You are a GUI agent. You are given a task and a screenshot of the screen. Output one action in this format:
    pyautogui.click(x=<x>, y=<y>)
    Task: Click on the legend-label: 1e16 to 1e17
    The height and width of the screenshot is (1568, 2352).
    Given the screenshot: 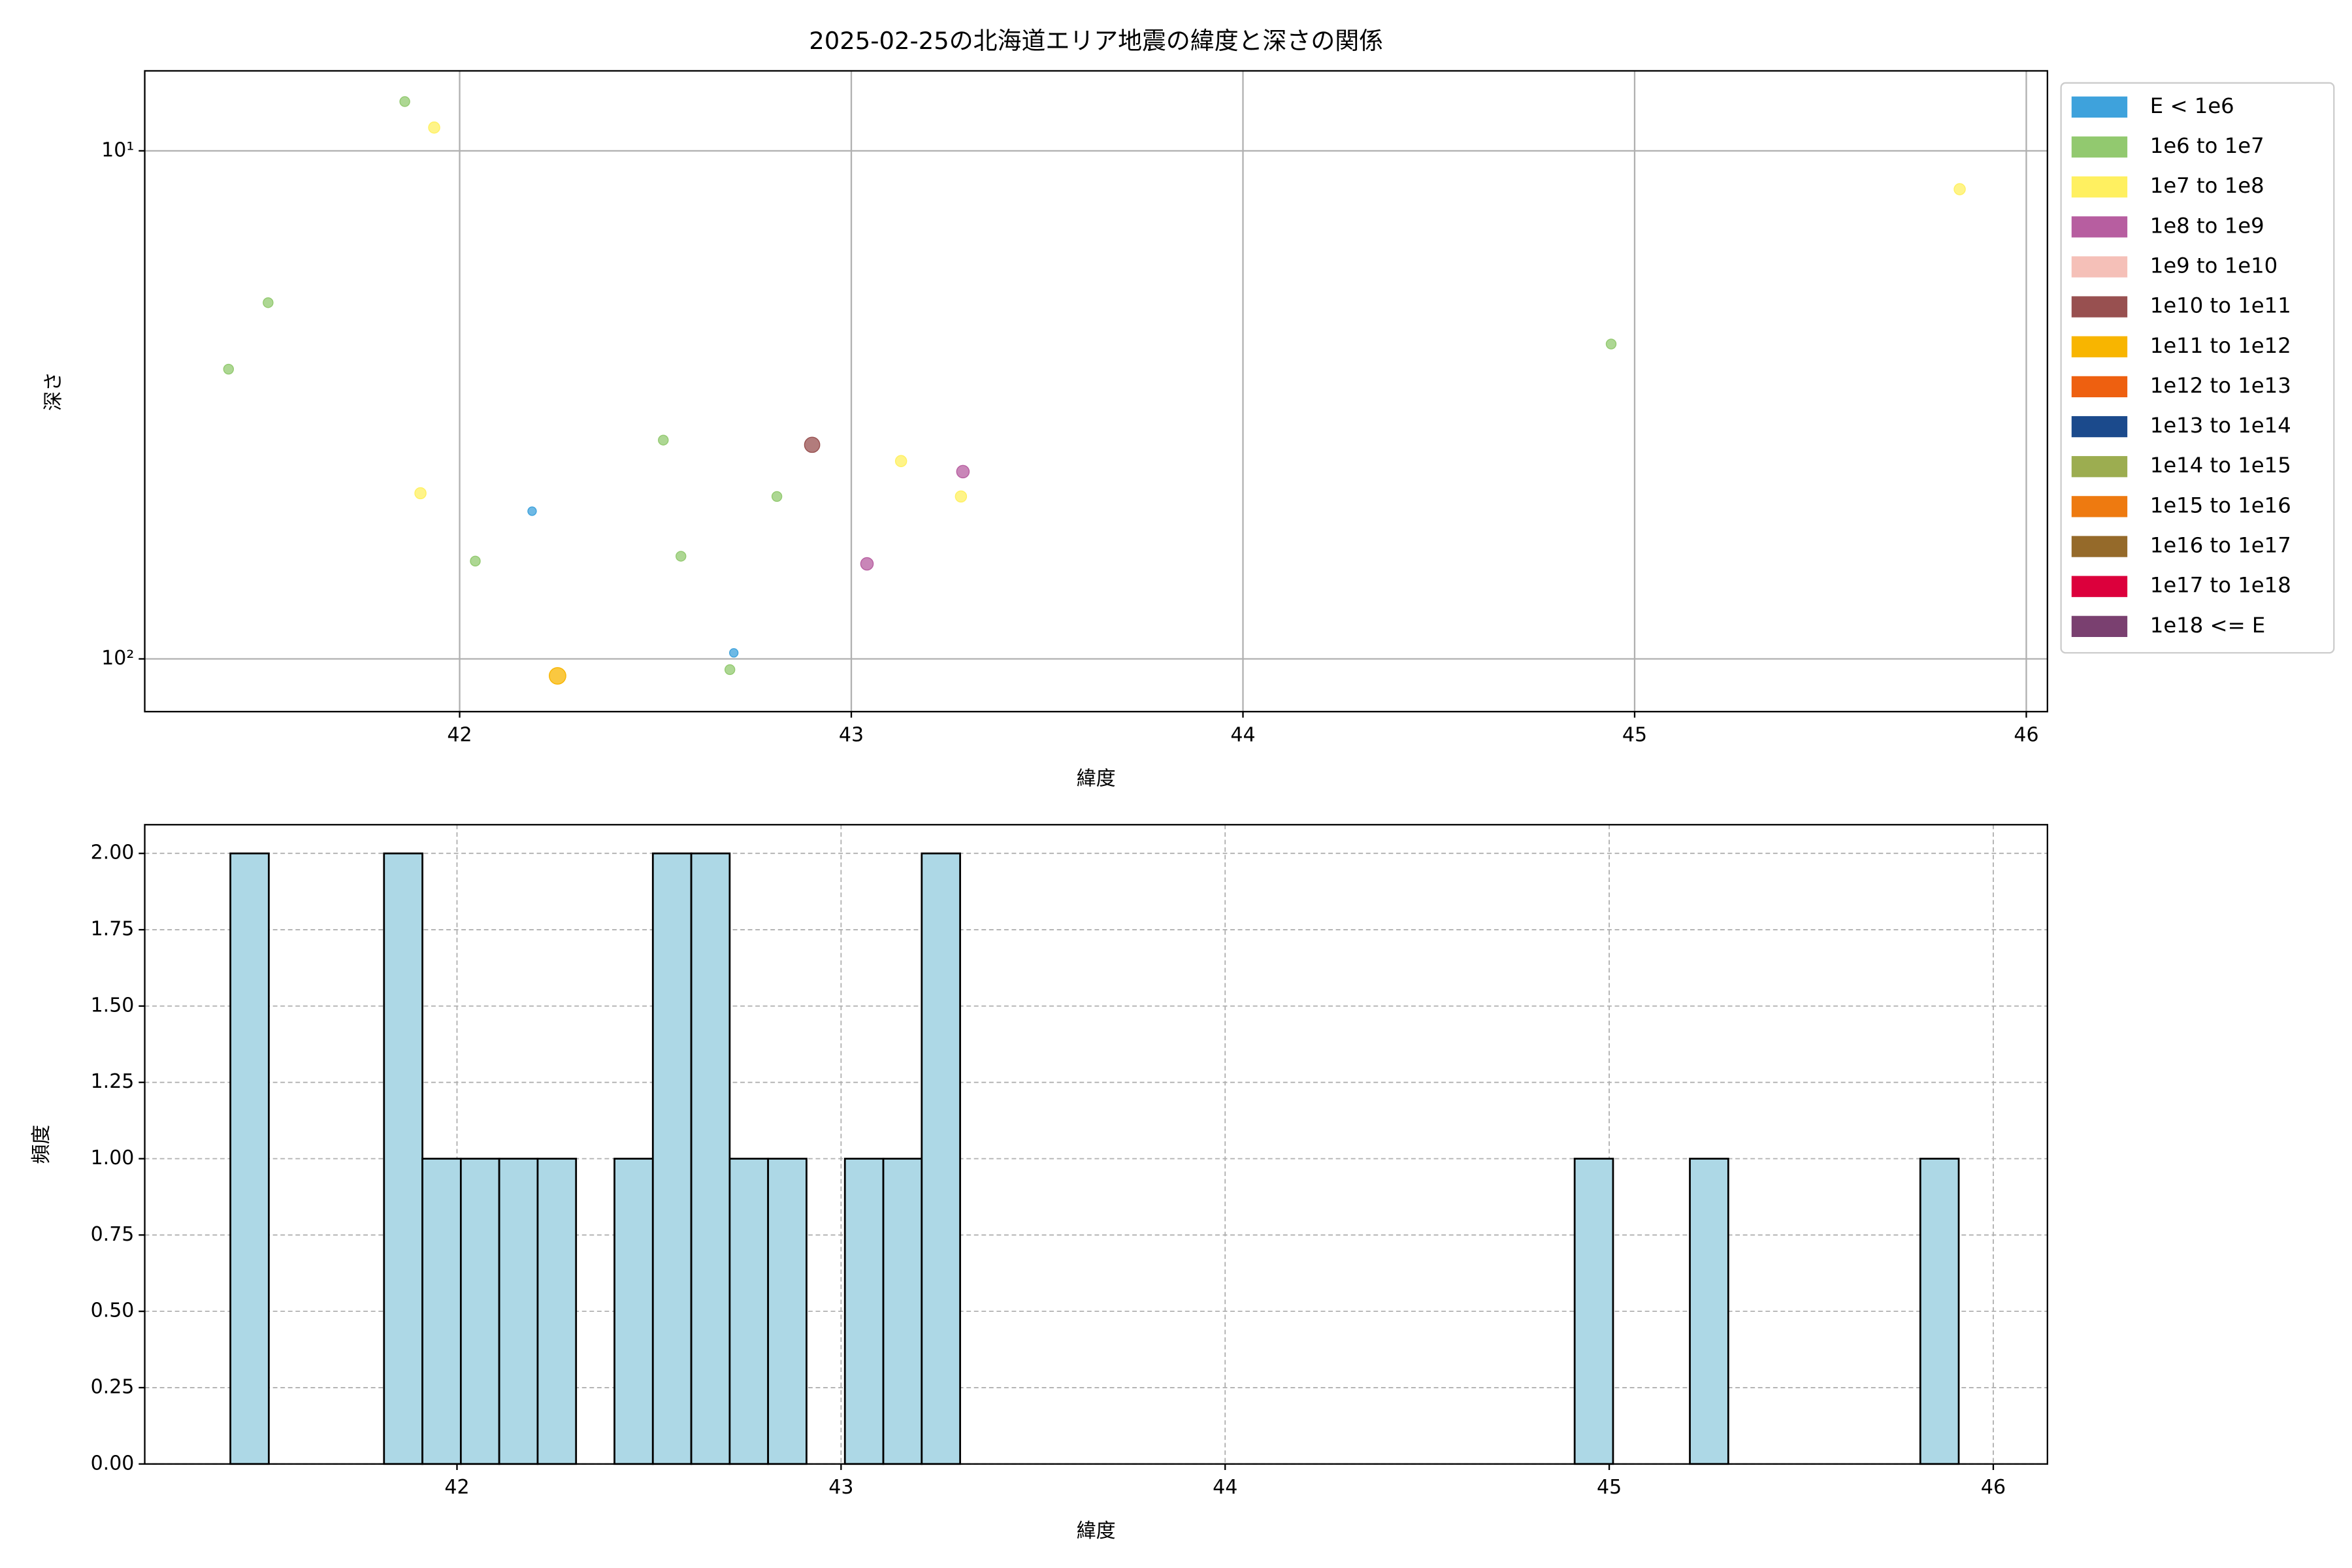 What is the action you would take?
    pyautogui.click(x=2220, y=545)
    